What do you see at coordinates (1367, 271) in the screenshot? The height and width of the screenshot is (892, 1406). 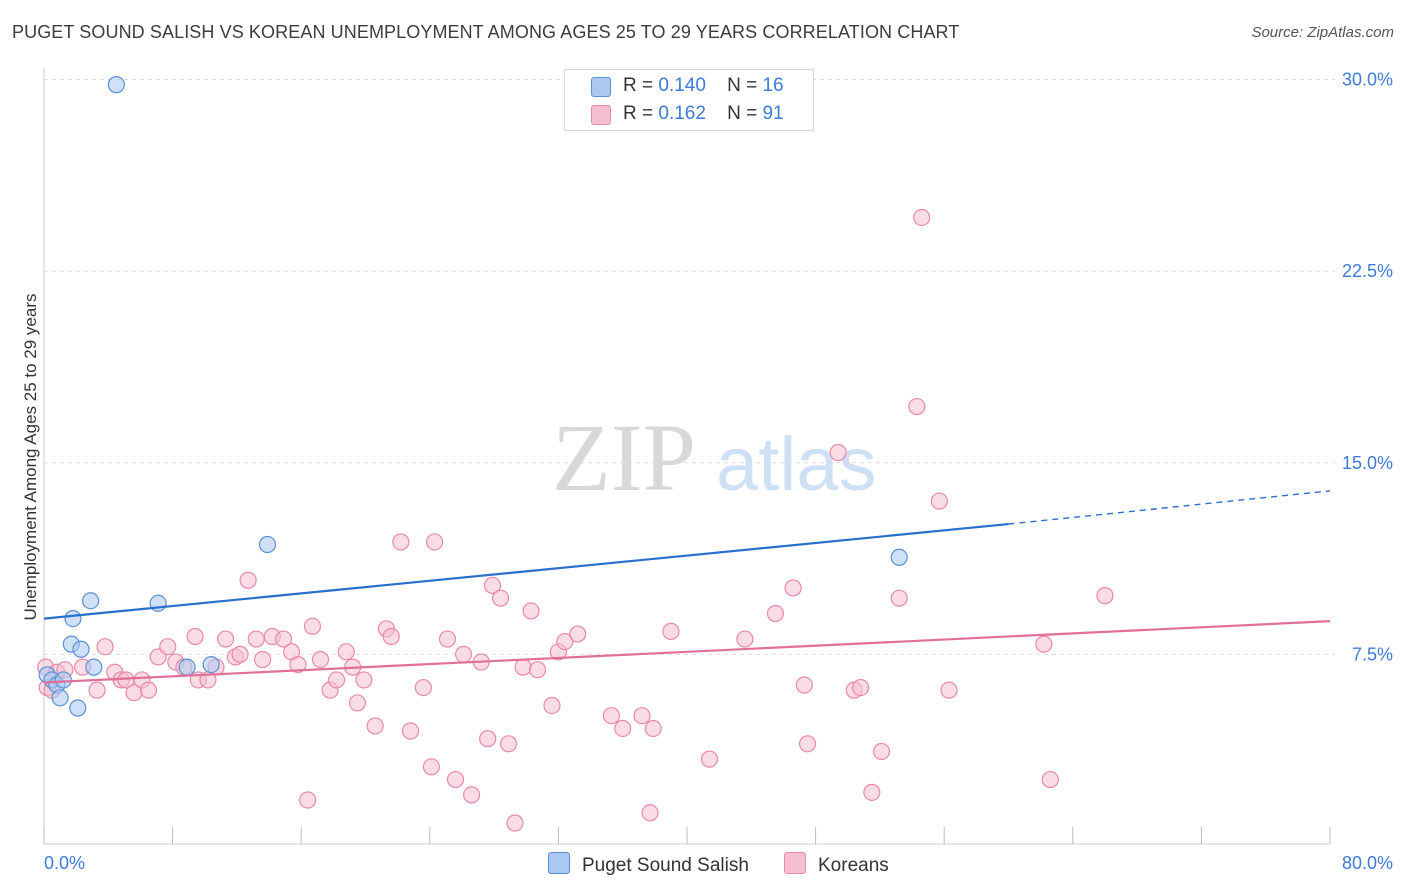 I see `y-tick-label: 22.5%` at bounding box center [1367, 271].